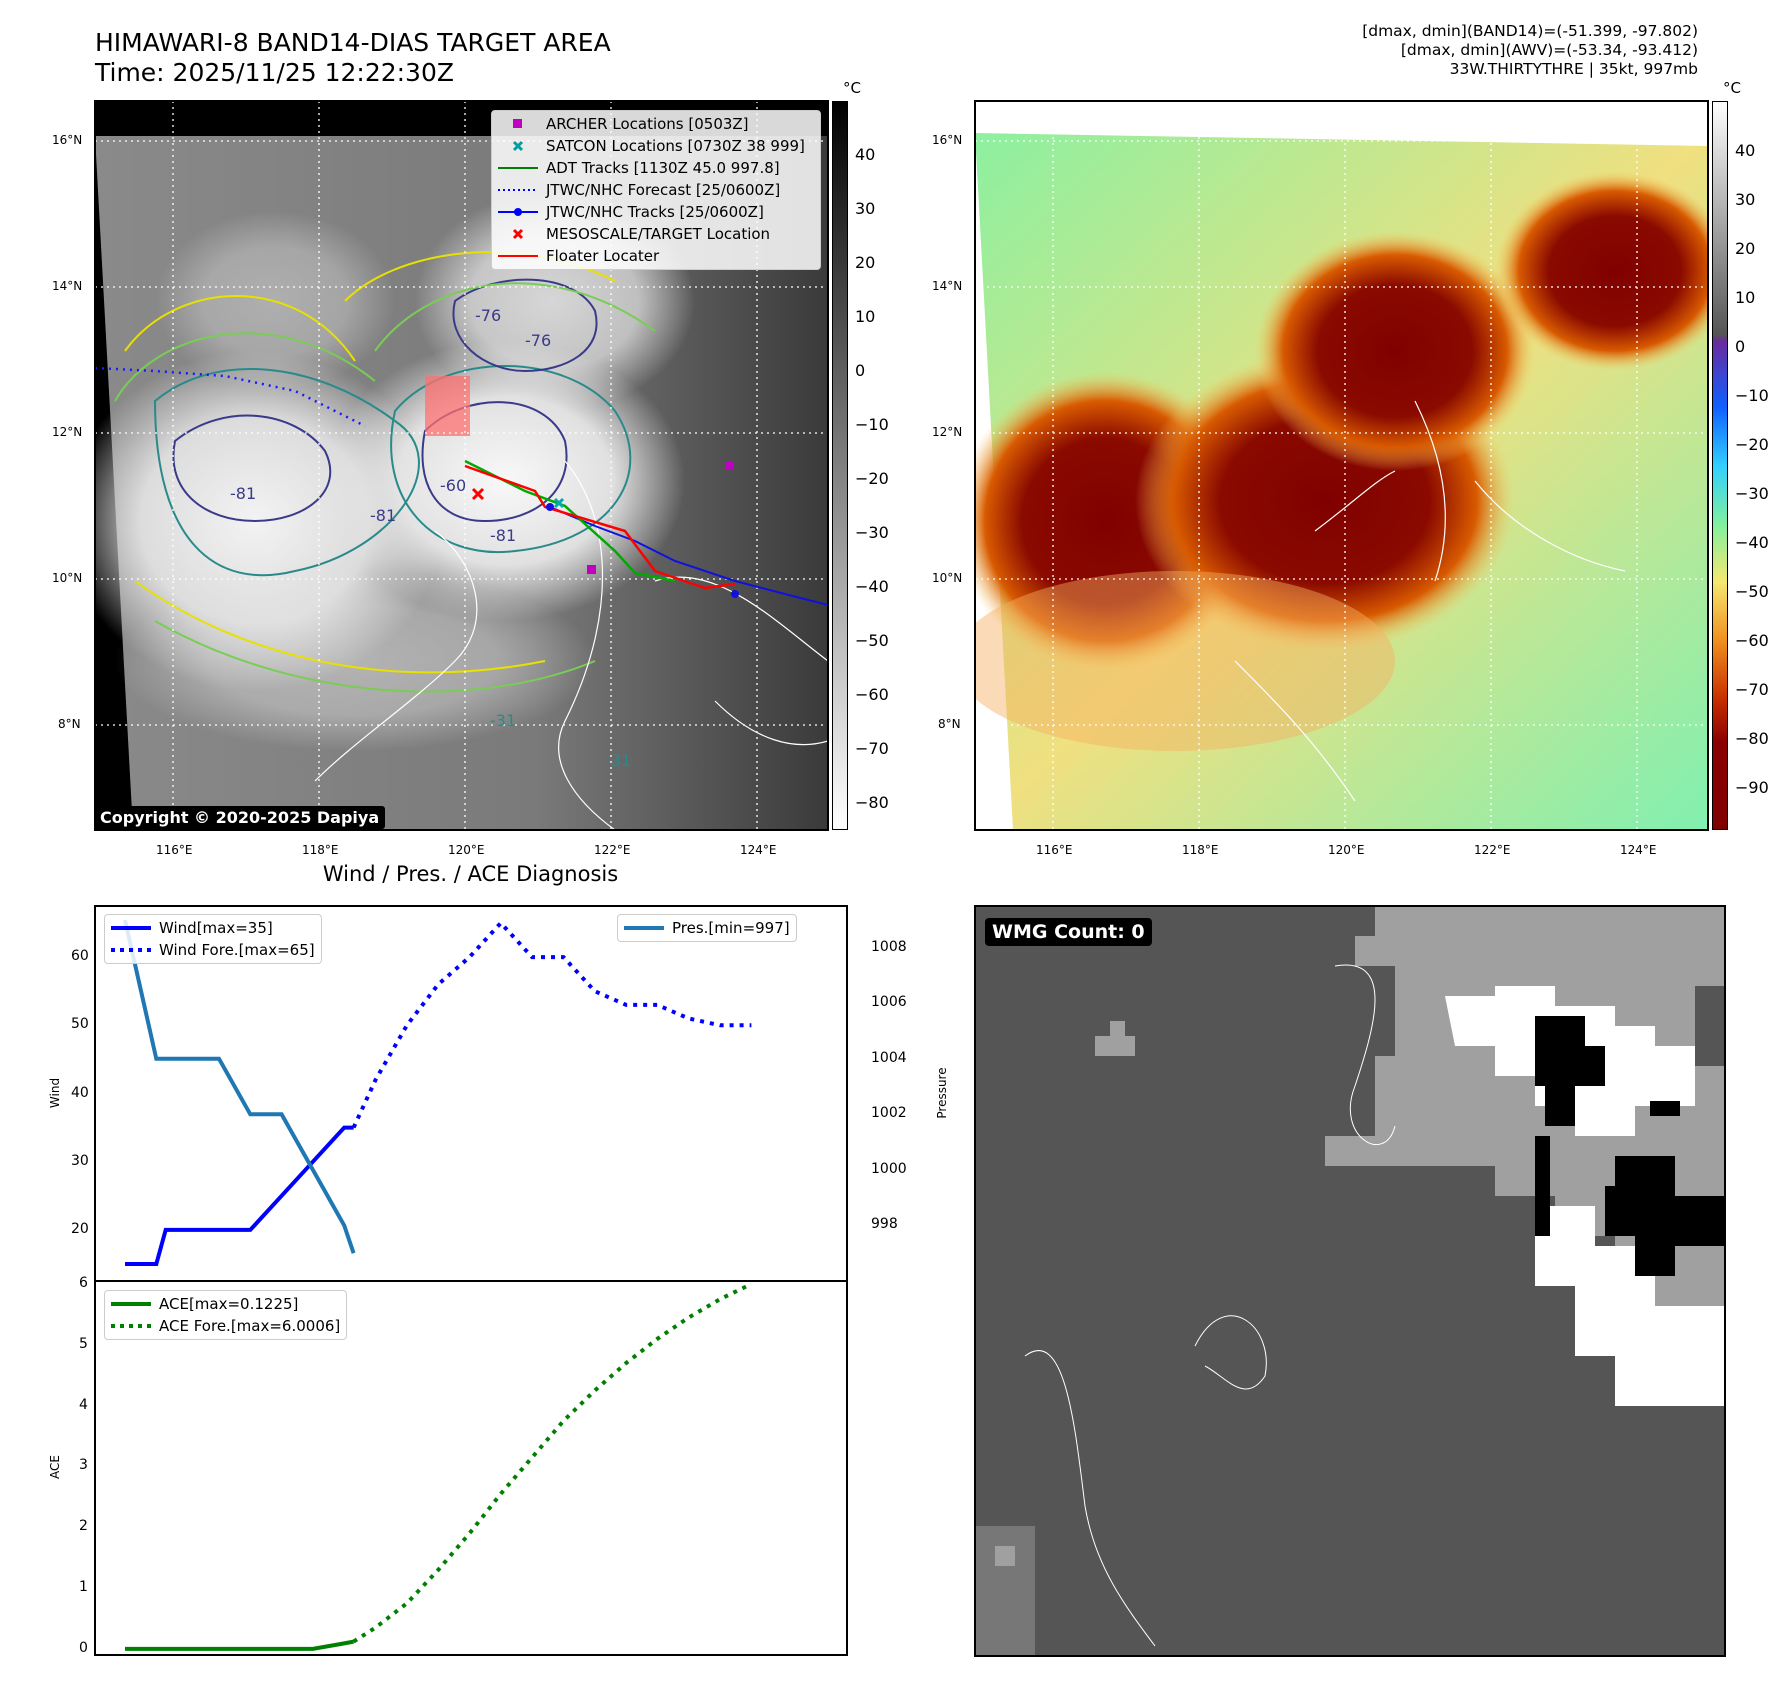 This screenshot has height=1690, width=1788. I want to click on info-line-3: 33W.THIRTYTHRE | 35kt, 997mb, so click(1573, 69).